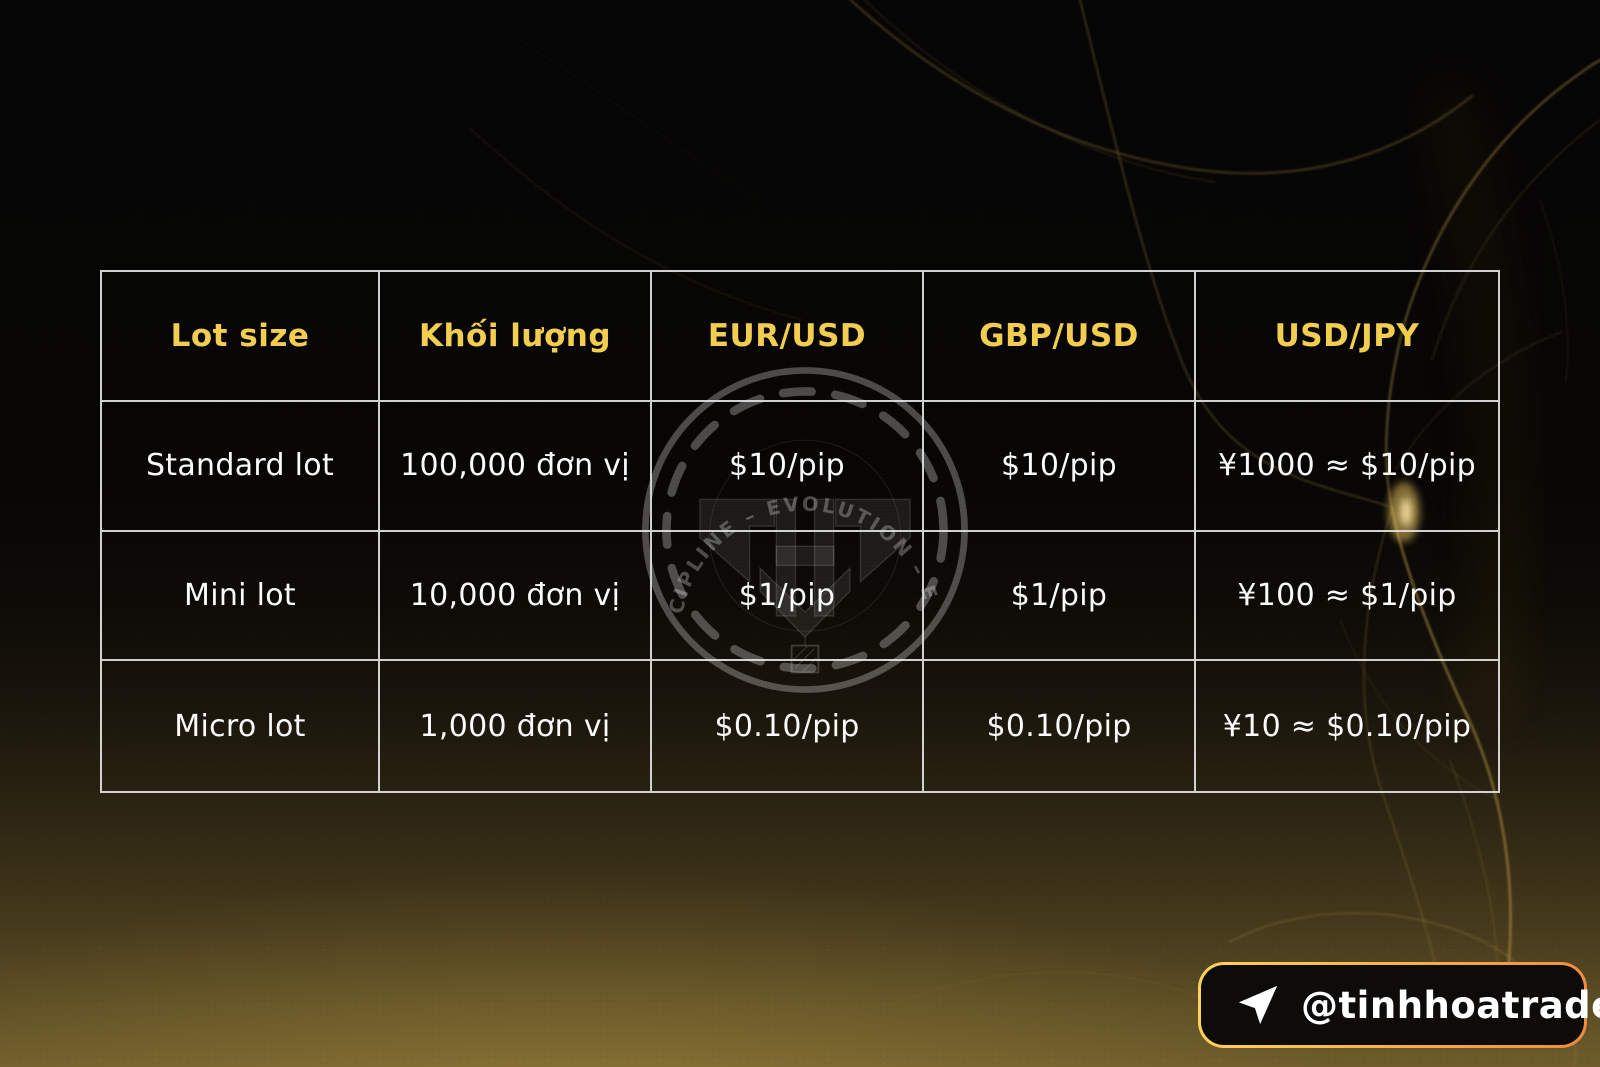 The width and height of the screenshot is (1600, 1067). I want to click on cell-micro-lot-volume: 1,000 đơn vị, so click(516, 726).